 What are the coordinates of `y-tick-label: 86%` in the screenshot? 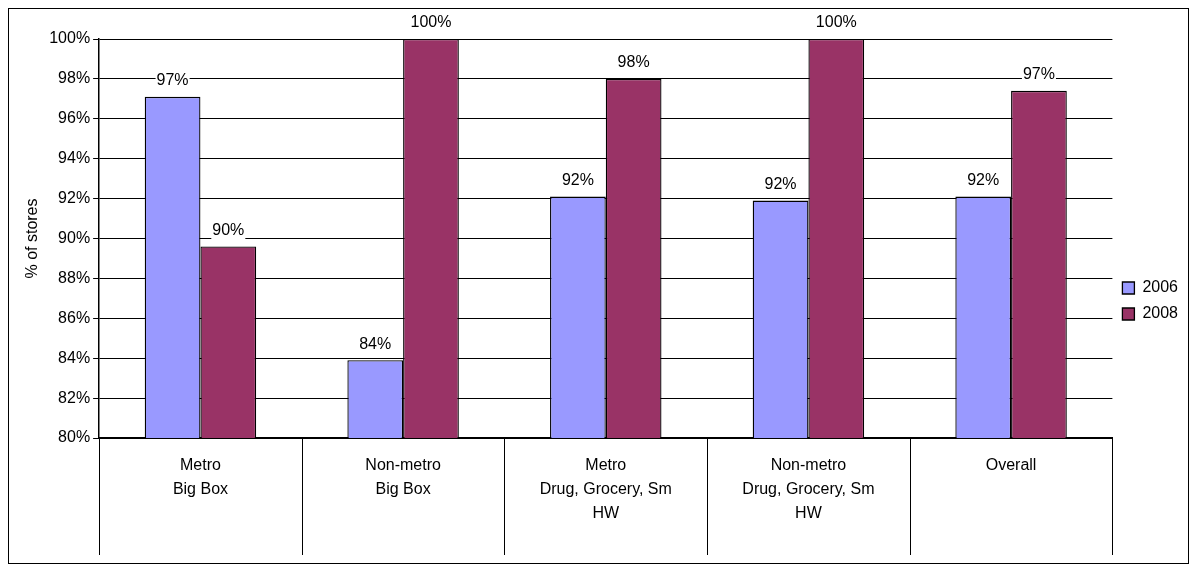 It's located at (74, 317).